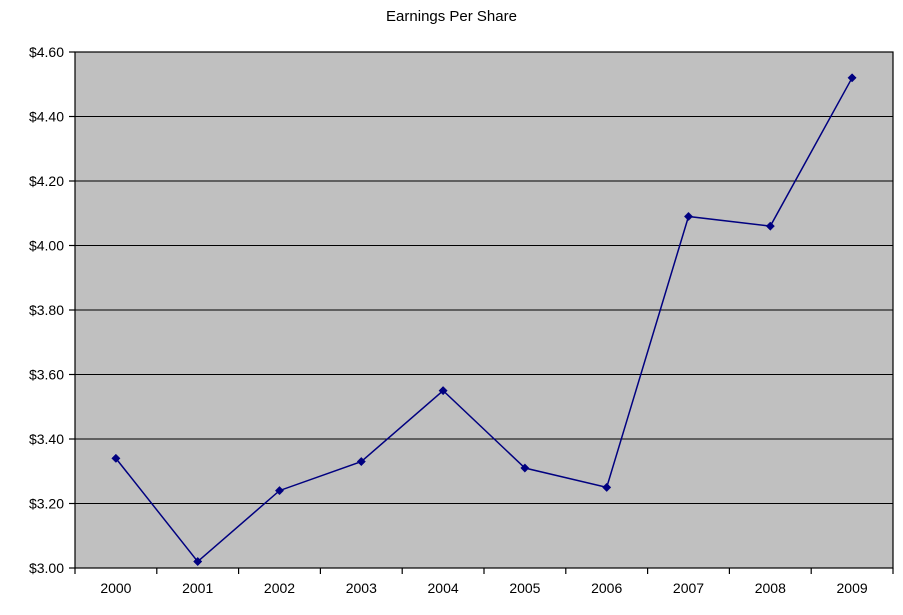 Image resolution: width=903 pixels, height=615 pixels. Describe the element at coordinates (46, 310) in the screenshot. I see `y-axis-label: $3.80` at that location.